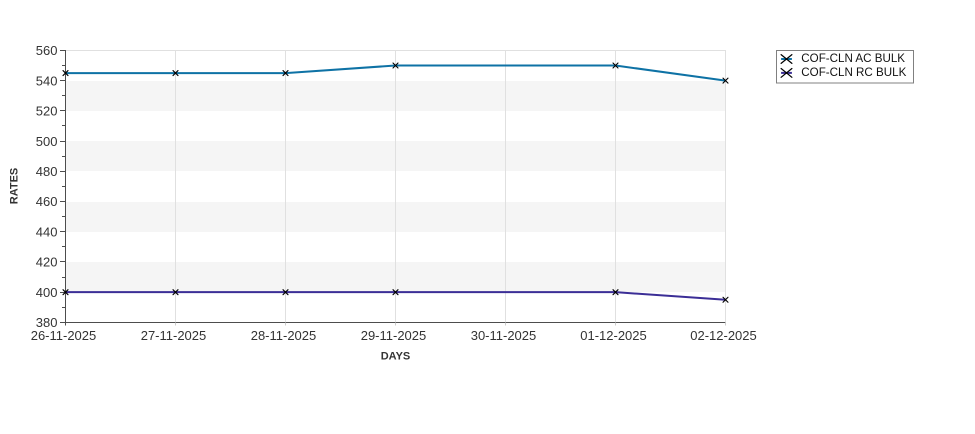  What do you see at coordinates (47, 201) in the screenshot?
I see `svg-text: 460` at bounding box center [47, 201].